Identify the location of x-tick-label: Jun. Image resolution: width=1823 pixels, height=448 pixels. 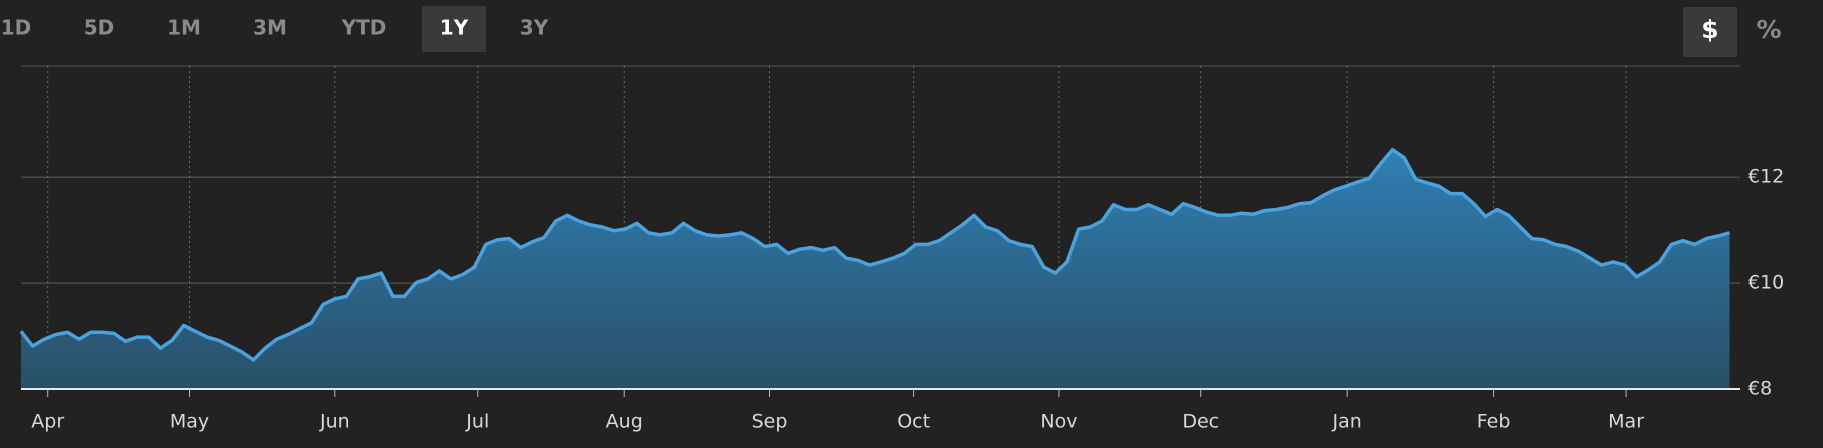
(334, 422).